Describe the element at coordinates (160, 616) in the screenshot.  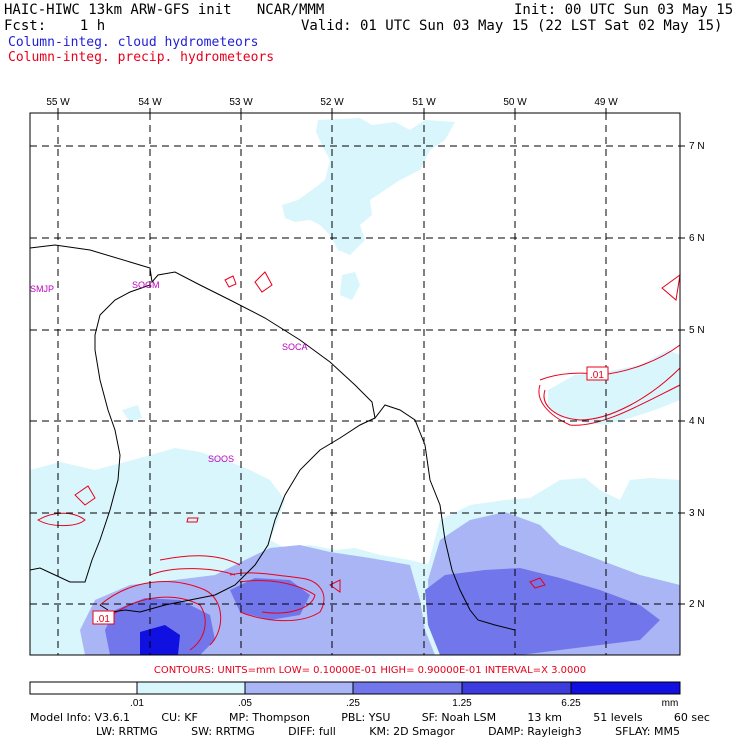
I see `contour-south-a` at that location.